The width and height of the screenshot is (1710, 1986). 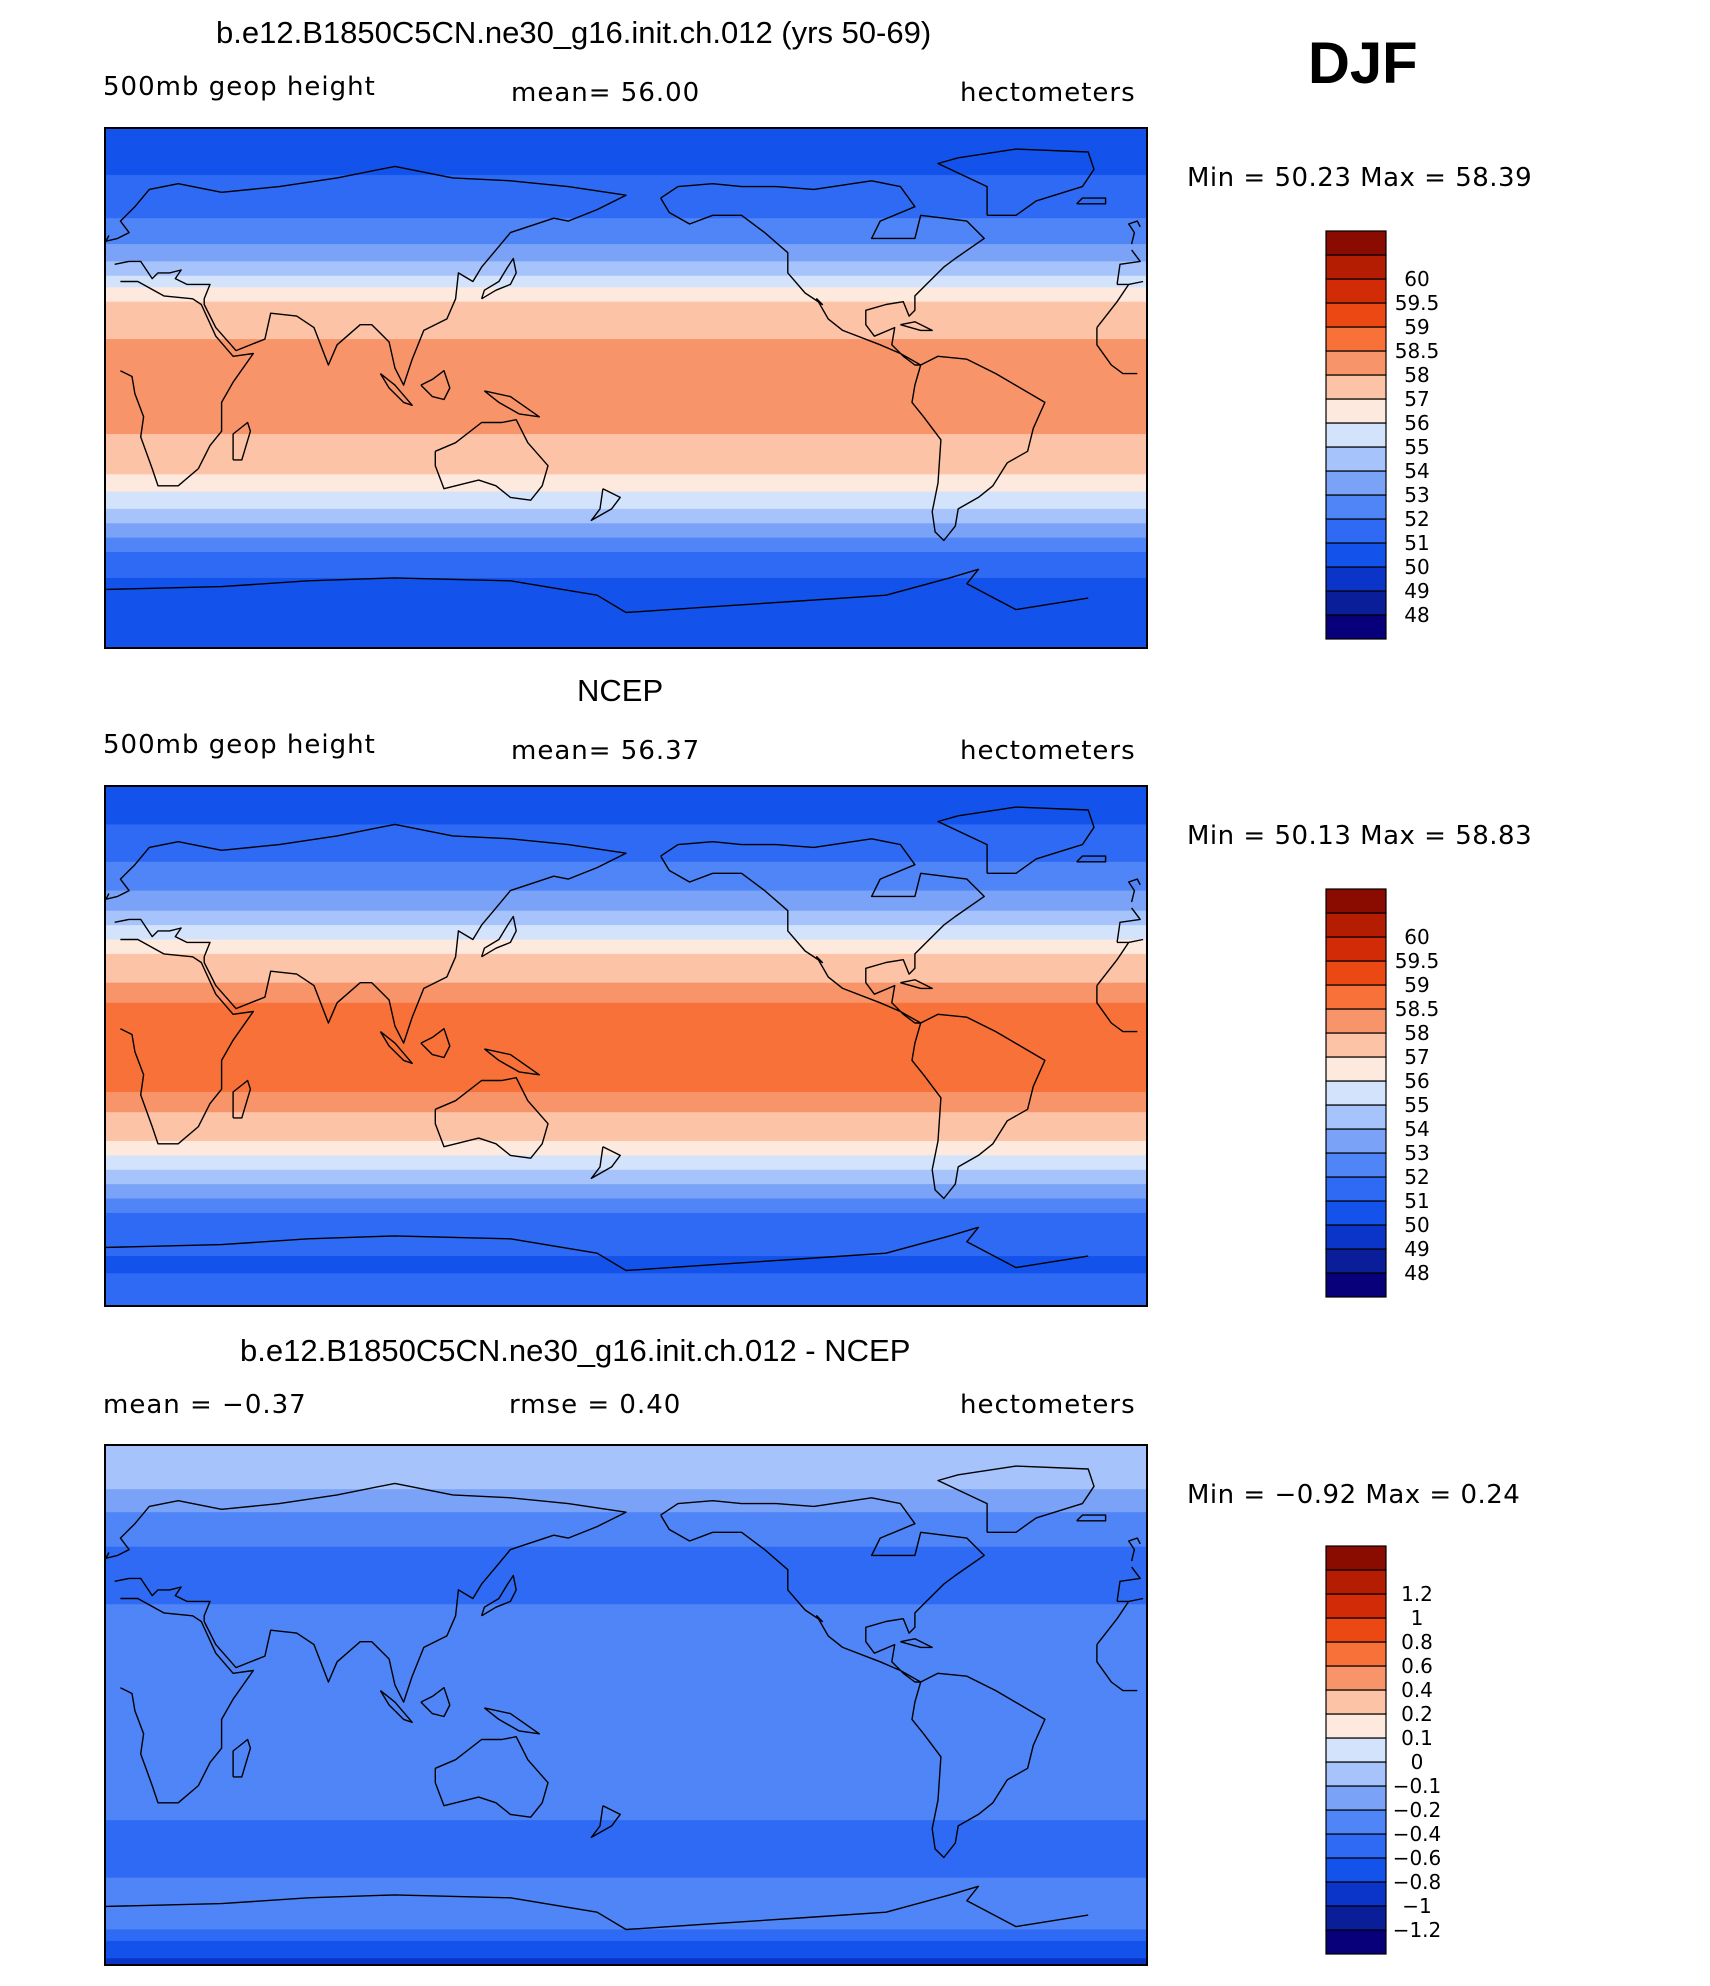 I want to click on panel-2-minmax: Min = 50.13 Max = 58.83, so click(x=1360, y=836).